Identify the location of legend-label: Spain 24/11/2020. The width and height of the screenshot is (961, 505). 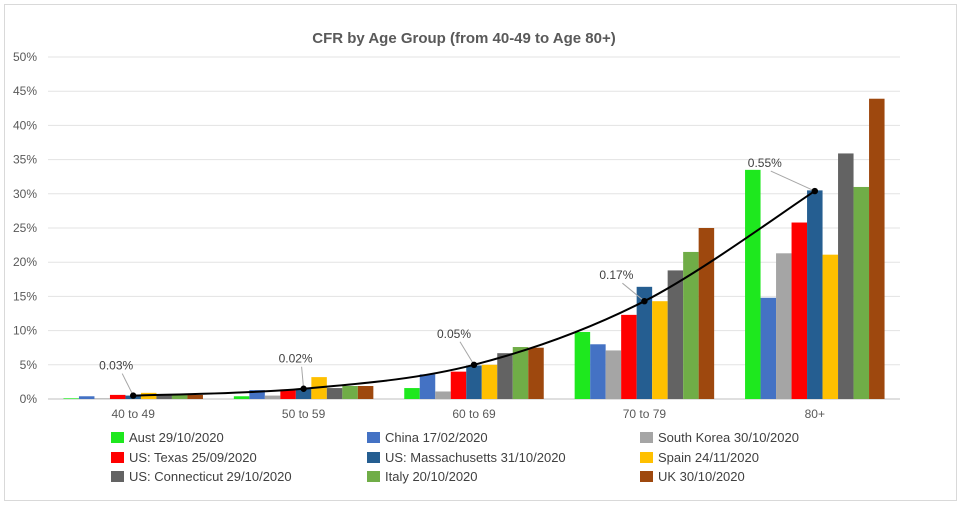
(708, 457).